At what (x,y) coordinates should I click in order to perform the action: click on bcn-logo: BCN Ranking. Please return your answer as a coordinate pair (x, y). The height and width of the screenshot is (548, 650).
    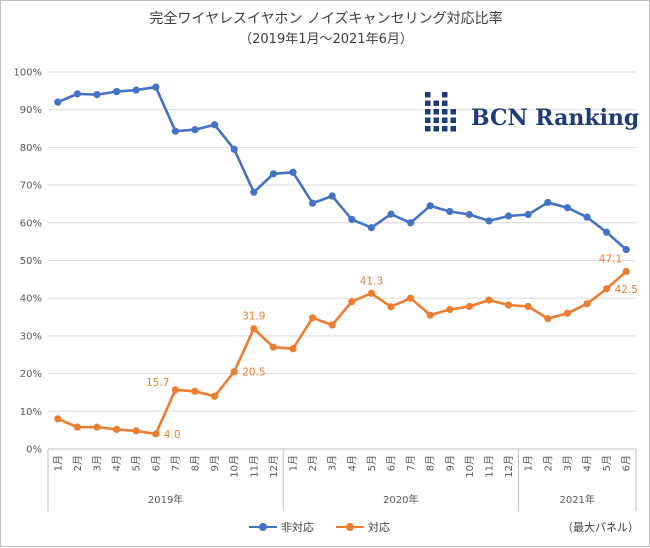
    Looking at the image, I should click on (532, 112).